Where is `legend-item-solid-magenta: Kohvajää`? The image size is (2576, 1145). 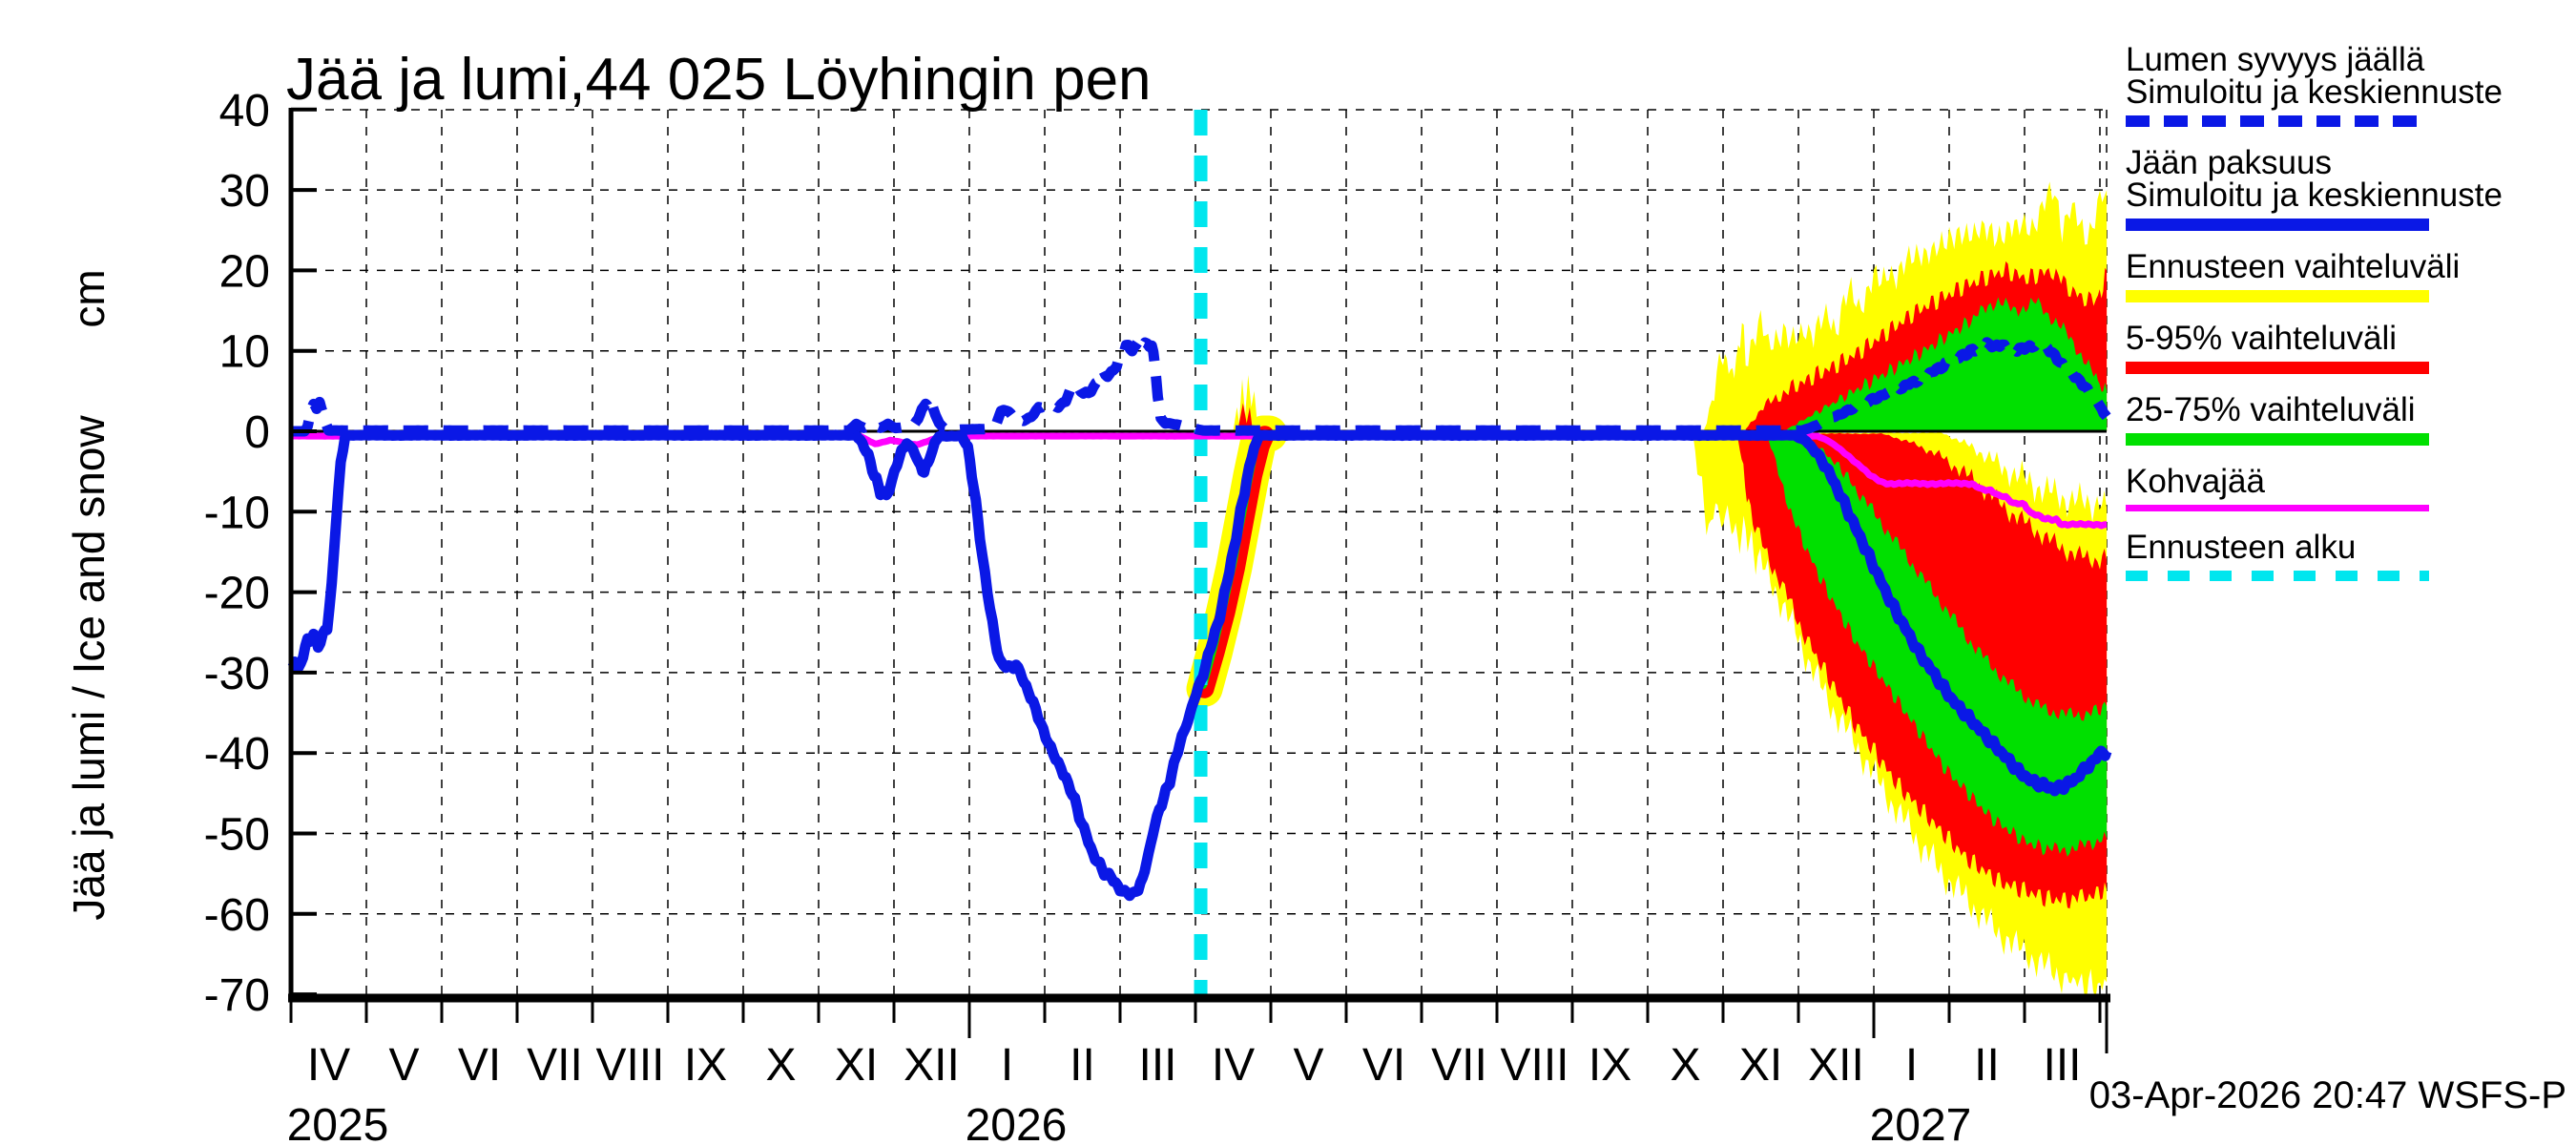
legend-item-solid-magenta: Kohvajää is located at coordinates (2345, 487).